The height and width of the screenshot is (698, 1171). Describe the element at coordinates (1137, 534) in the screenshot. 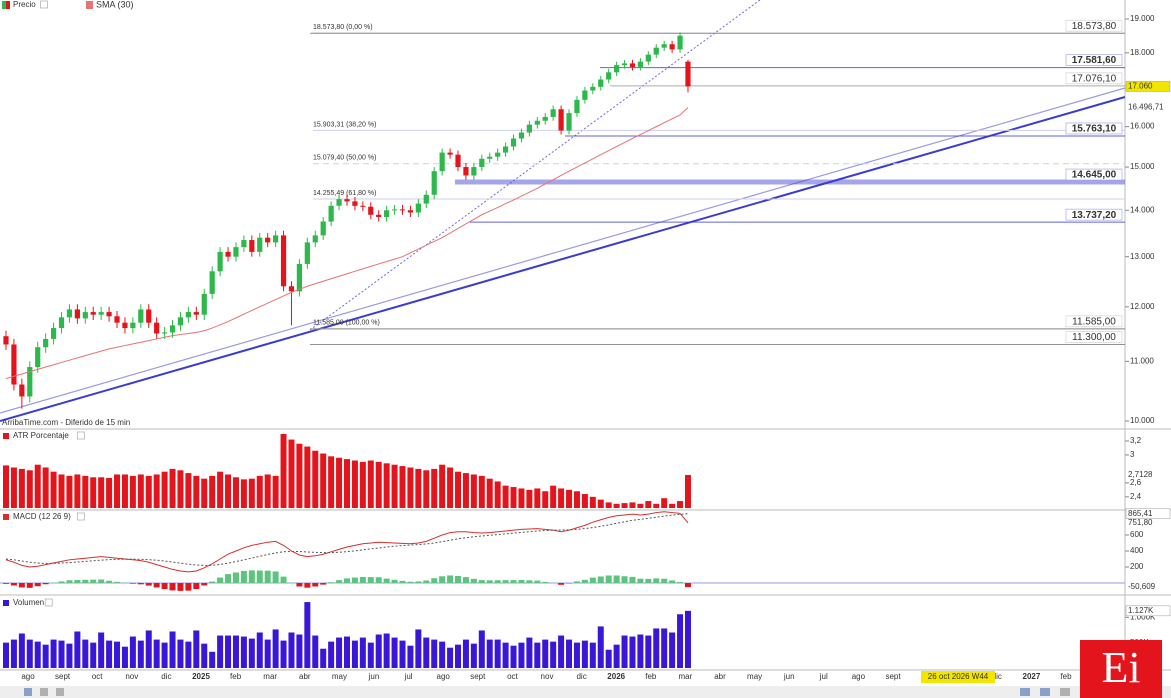

I see `y-tick-label: 600` at that location.